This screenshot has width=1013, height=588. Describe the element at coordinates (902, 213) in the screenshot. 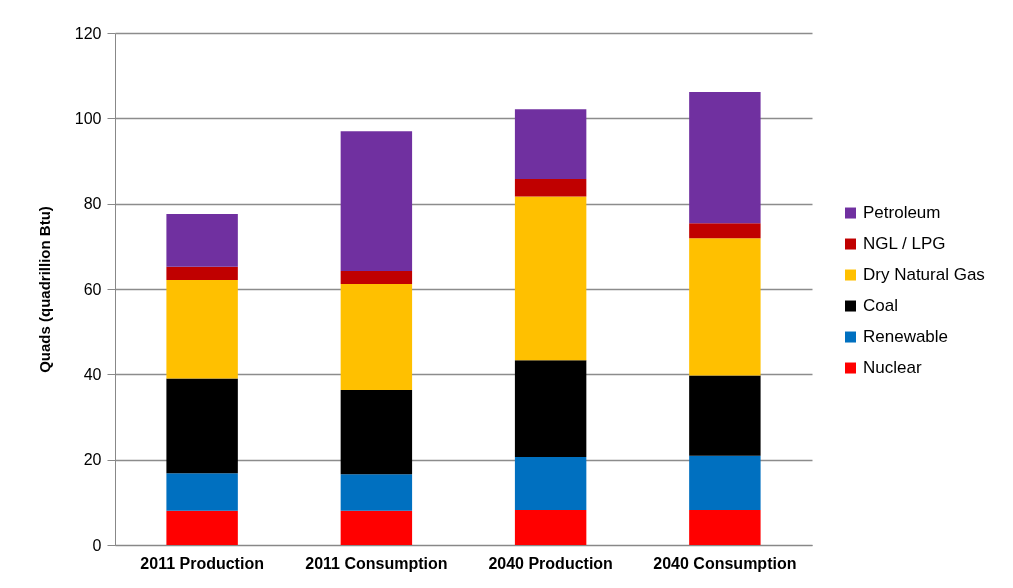

I see `legend-label: Petroleum` at that location.